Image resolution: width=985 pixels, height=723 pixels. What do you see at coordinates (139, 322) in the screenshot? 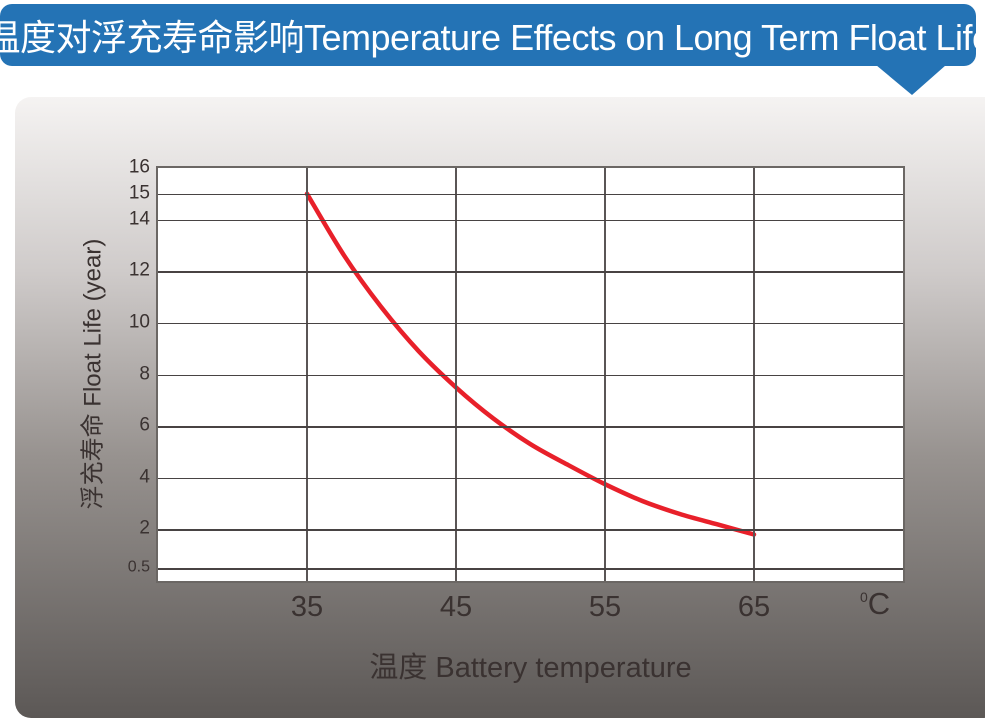
I see `y-tick-10: 10` at bounding box center [139, 322].